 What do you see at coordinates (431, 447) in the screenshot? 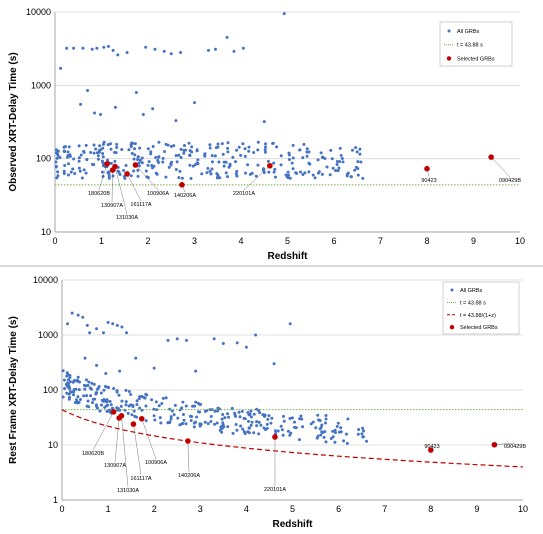
I see `annotation-label: 90423` at bounding box center [431, 447].